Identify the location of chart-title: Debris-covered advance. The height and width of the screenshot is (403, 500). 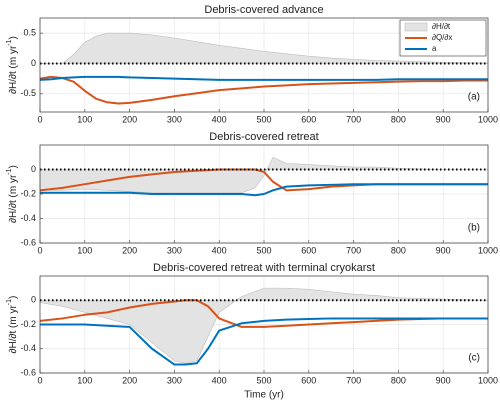
(263, 10).